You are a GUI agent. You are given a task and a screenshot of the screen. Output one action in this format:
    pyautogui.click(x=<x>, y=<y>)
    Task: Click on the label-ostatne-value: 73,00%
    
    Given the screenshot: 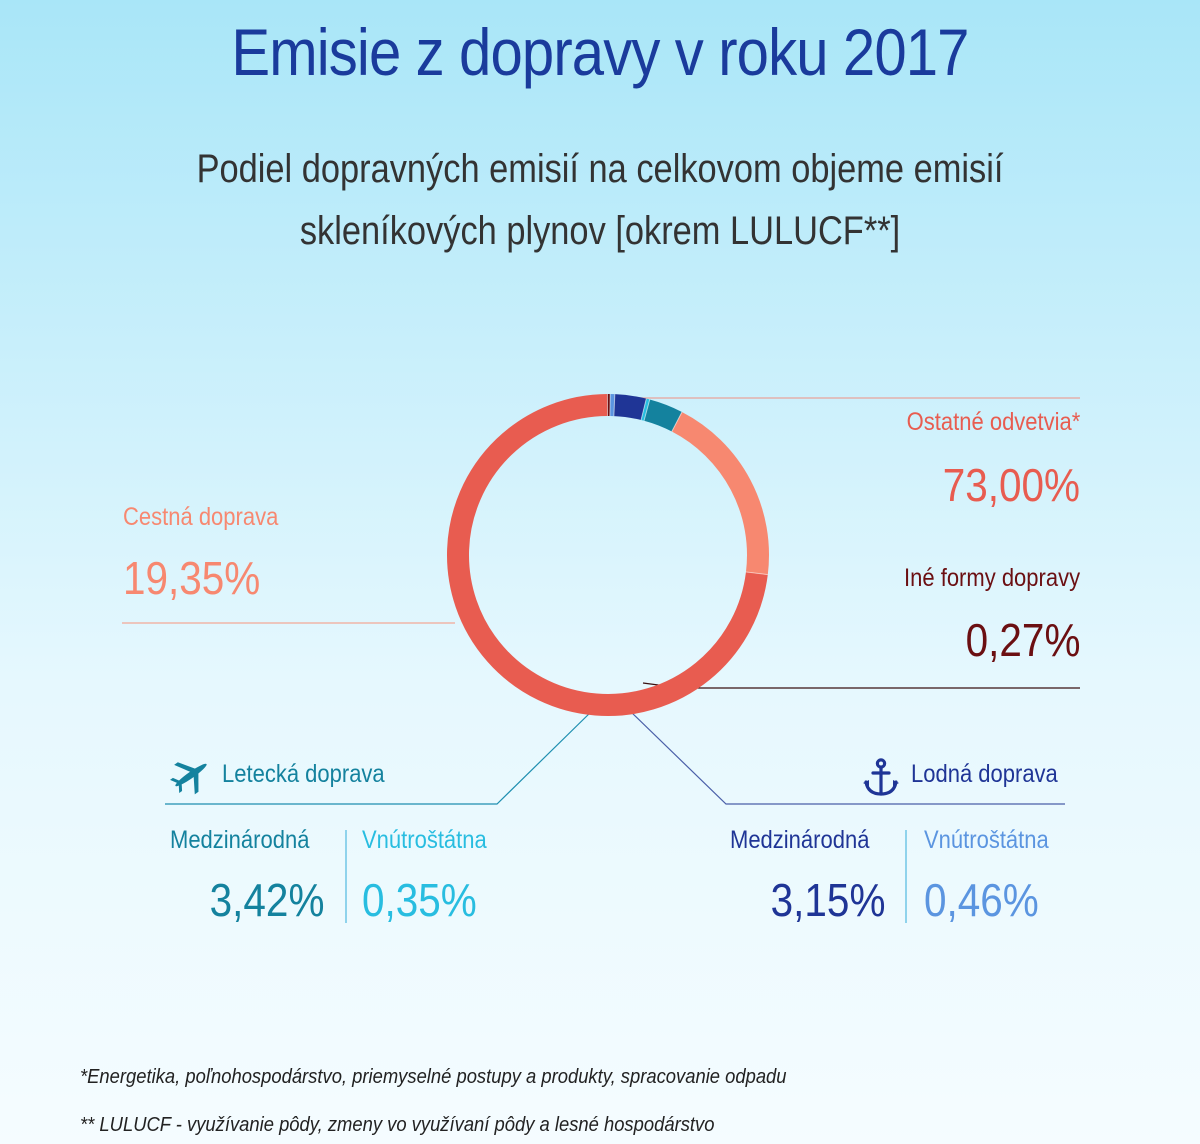 What is the action you would take?
    pyautogui.click(x=1011, y=485)
    